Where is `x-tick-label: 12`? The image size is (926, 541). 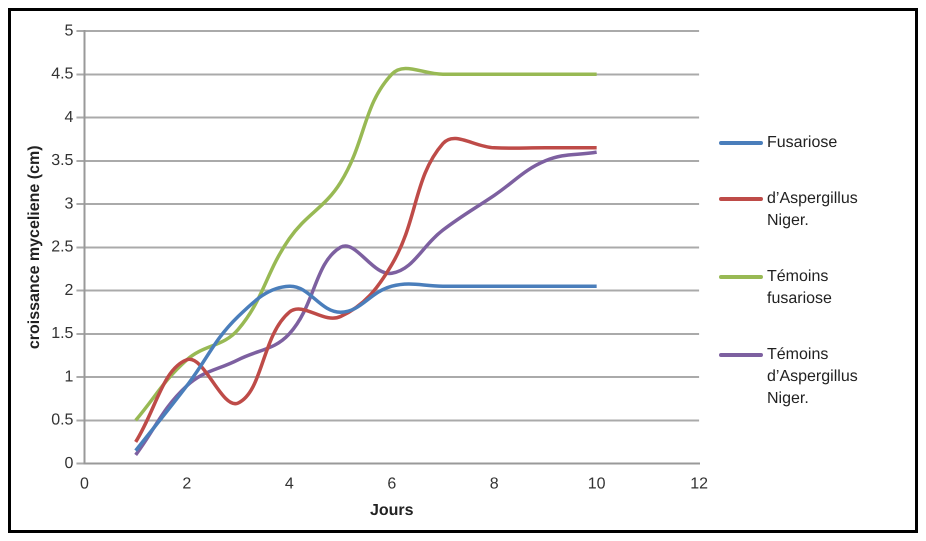
x-tick-label: 12 is located at coordinates (699, 484).